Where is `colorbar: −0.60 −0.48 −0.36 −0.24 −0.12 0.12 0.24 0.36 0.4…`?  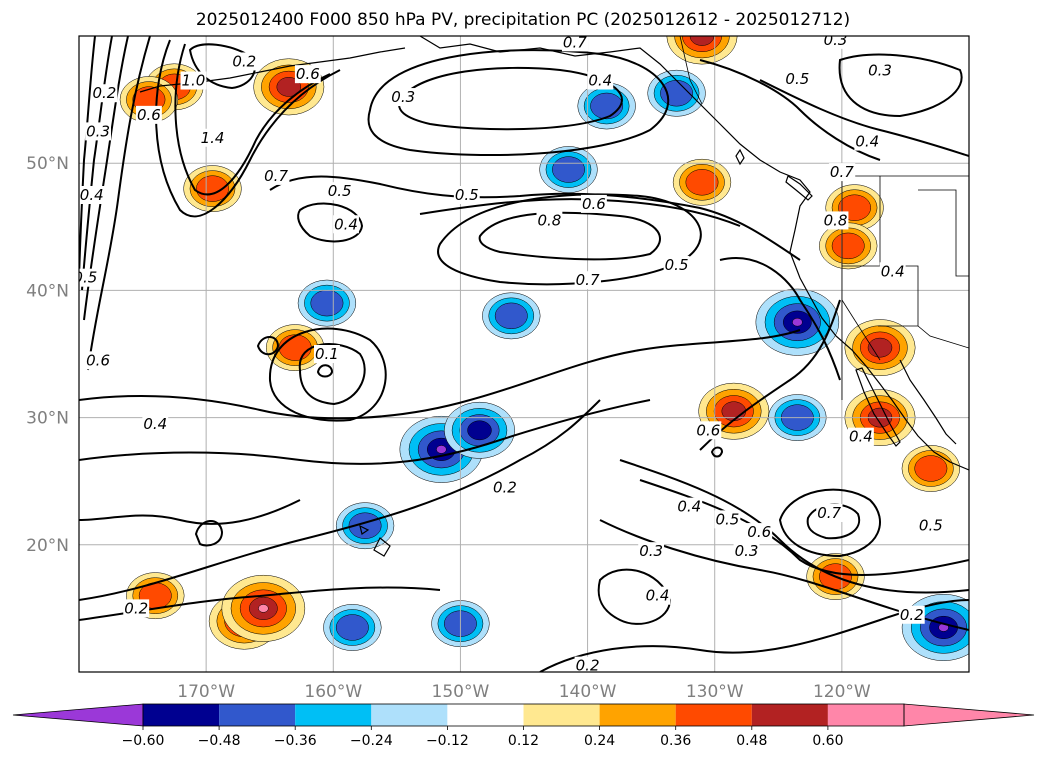
colorbar: −0.60 −0.48 −0.36 −0.24 −0.12 0.12 0.24 0.36 0.4… is located at coordinates (523, 726).